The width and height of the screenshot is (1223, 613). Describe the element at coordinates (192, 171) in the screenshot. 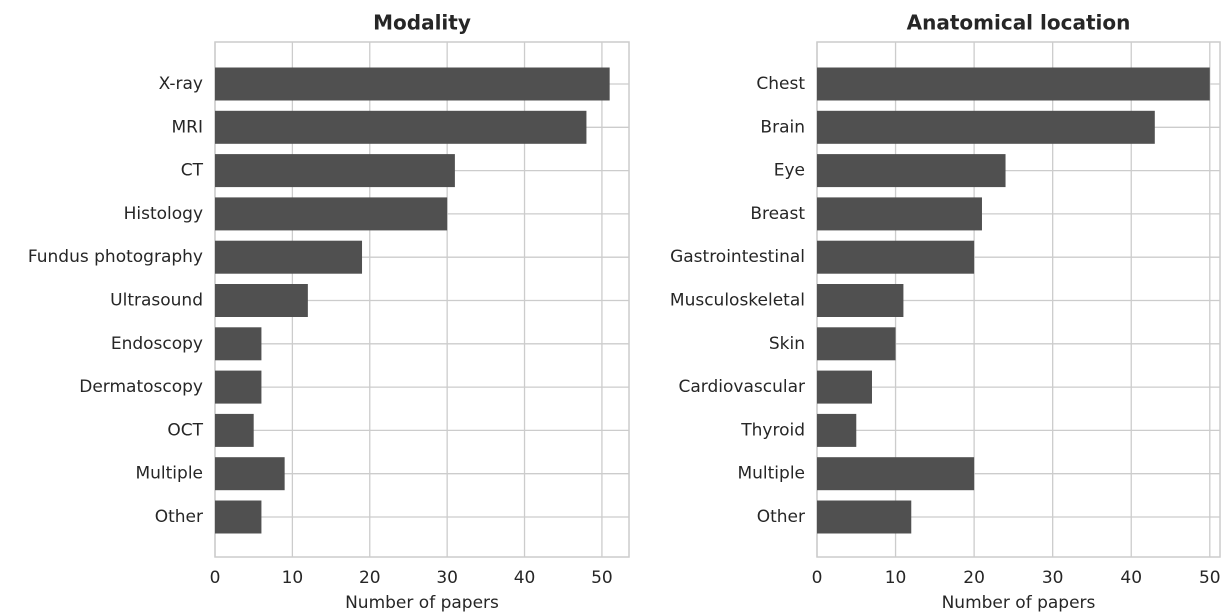

I see `y-tick-label: CT` at that location.